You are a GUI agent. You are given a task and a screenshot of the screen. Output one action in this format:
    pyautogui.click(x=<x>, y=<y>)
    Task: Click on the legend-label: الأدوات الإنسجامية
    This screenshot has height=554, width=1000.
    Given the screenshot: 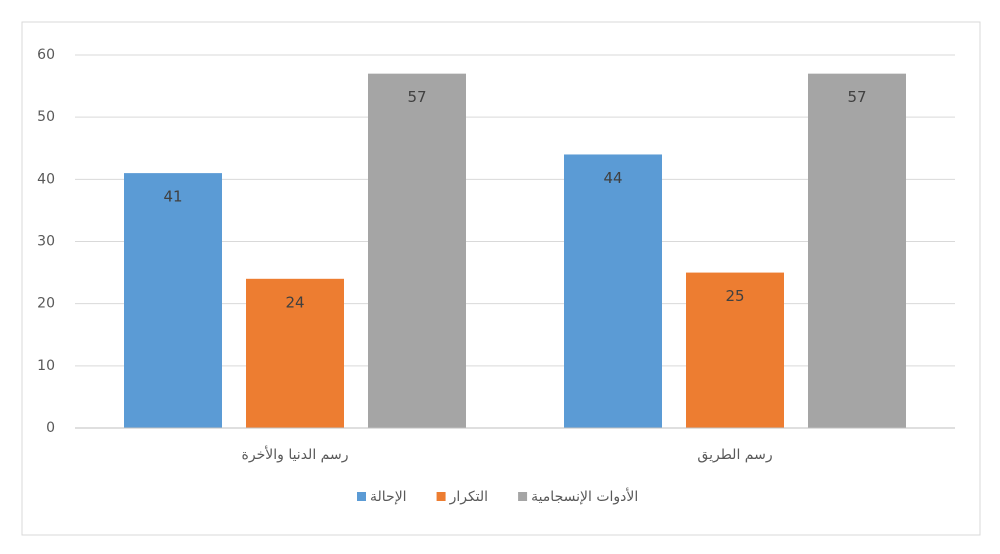 What is the action you would take?
    pyautogui.click(x=584, y=496)
    